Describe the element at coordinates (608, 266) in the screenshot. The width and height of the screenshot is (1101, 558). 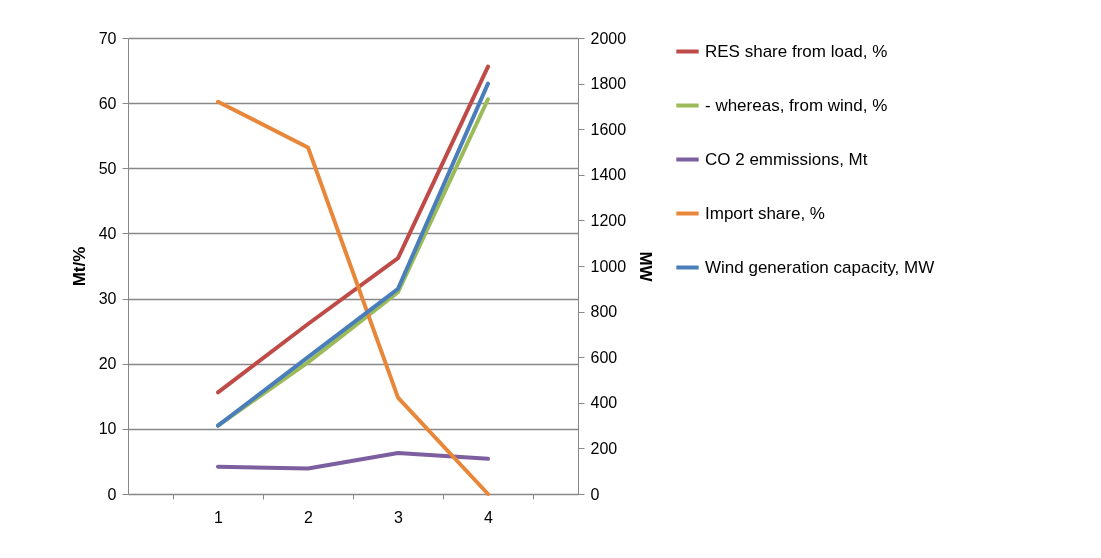
I see `y2-tick-label: 1000` at that location.